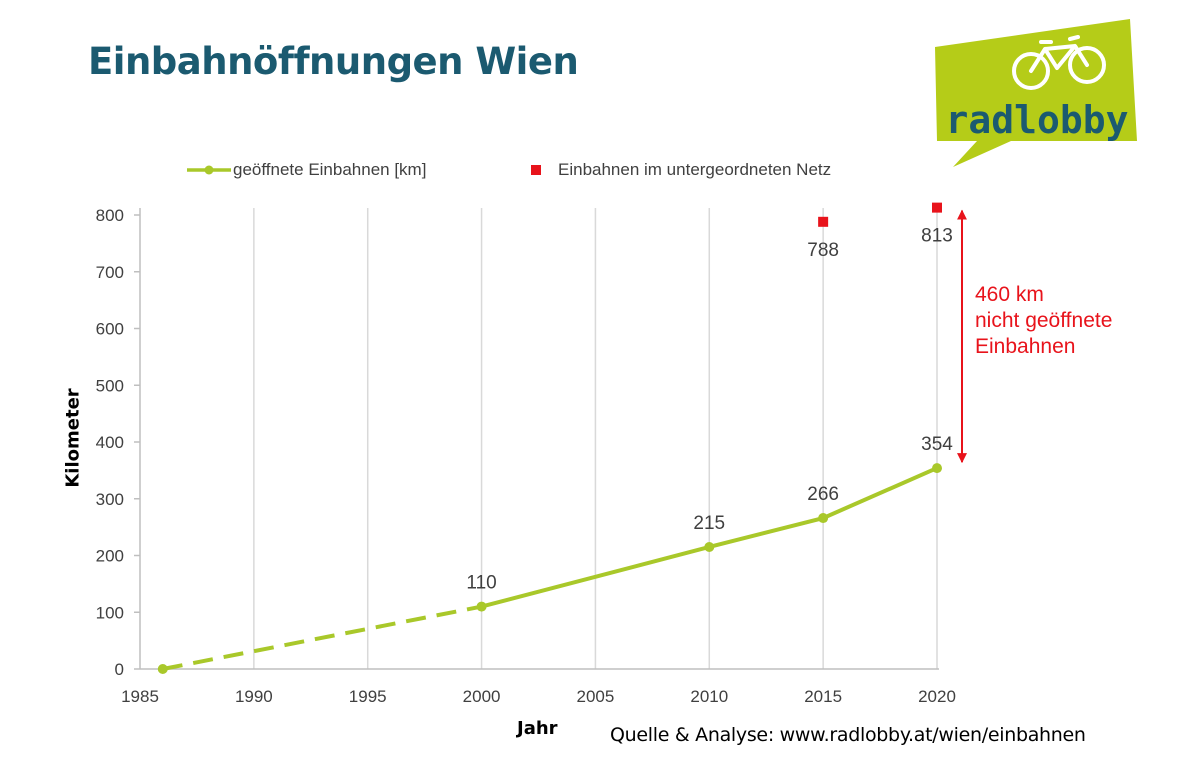 The width and height of the screenshot is (1199, 773). What do you see at coordinates (709, 696) in the screenshot?
I see `x-tick-label: 2010` at bounding box center [709, 696].